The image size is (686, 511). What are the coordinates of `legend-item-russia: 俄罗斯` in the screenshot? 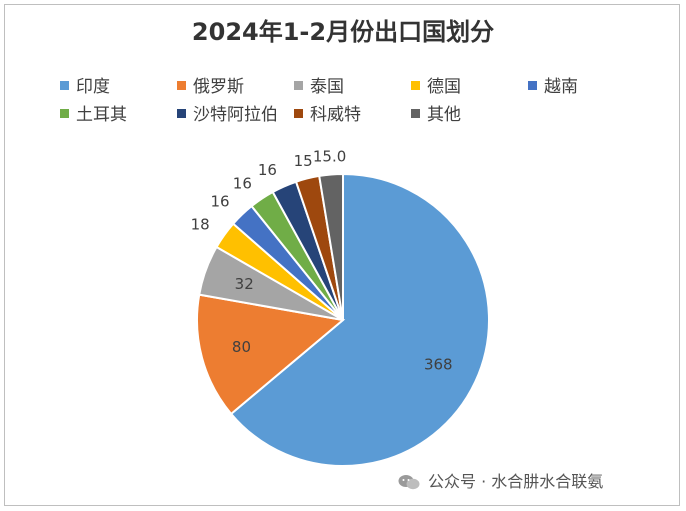 It's located at (210, 84).